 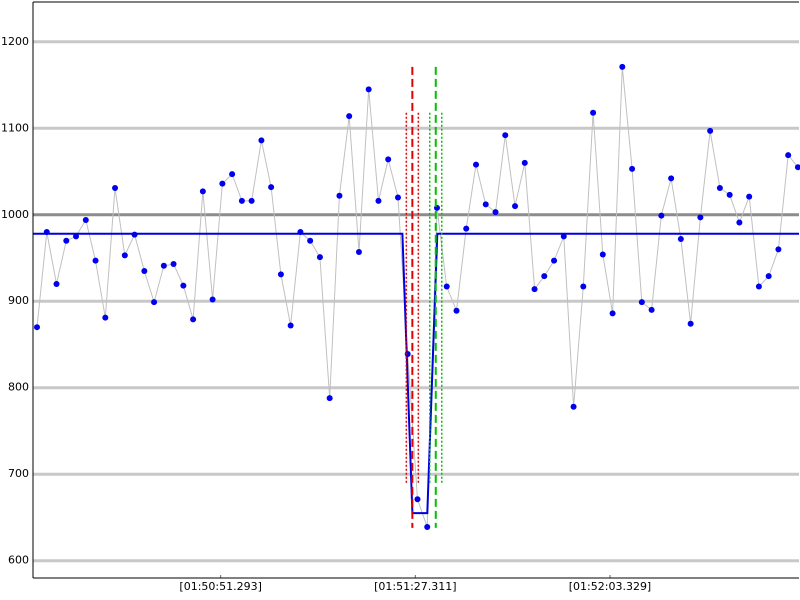 I want to click on x-tick-label: [01:50:51.293], so click(x=220, y=586).